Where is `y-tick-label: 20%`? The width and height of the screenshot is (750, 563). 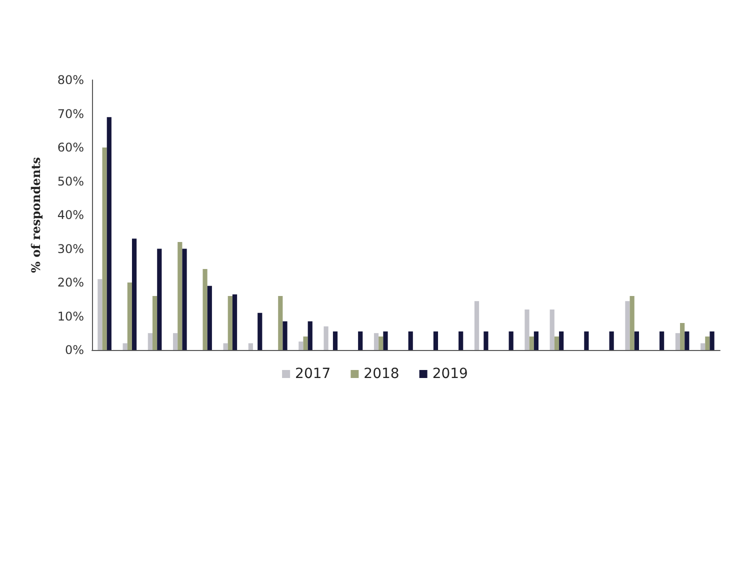 y-tick-label: 20% is located at coordinates (70, 283).